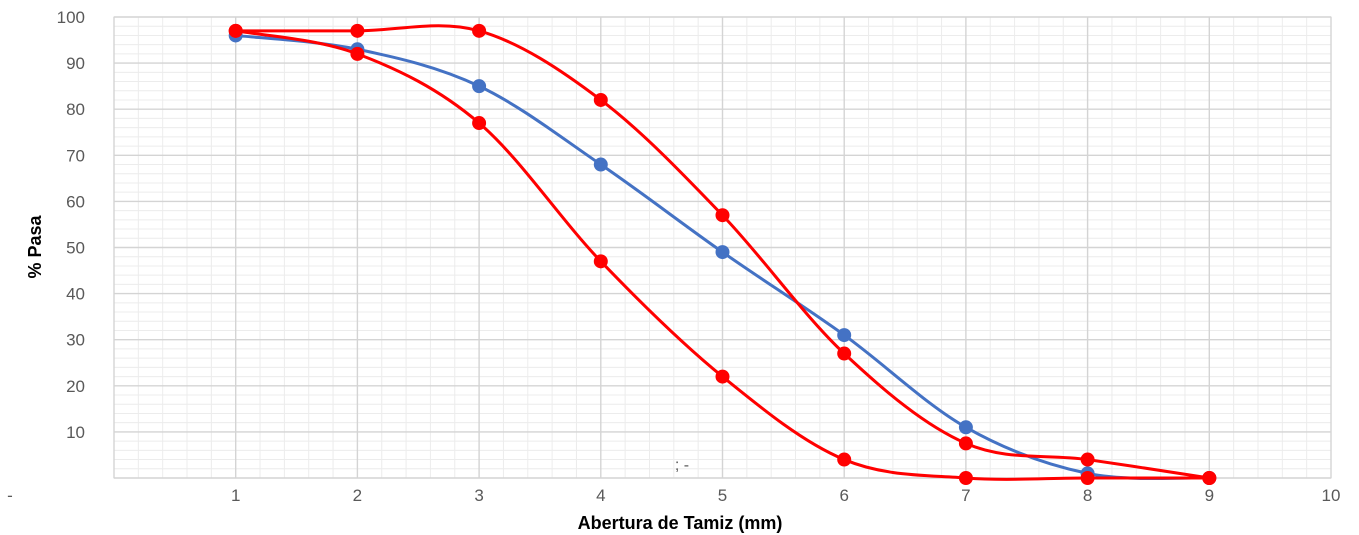  What do you see at coordinates (357, 495) in the screenshot?
I see `x-tick-label: 2` at bounding box center [357, 495].